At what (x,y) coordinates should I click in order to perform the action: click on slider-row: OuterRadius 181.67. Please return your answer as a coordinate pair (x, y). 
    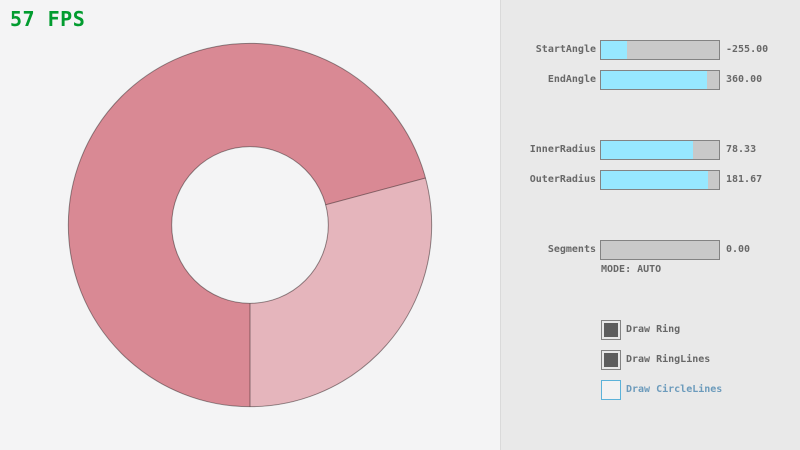
    Looking at the image, I should click on (650, 180).